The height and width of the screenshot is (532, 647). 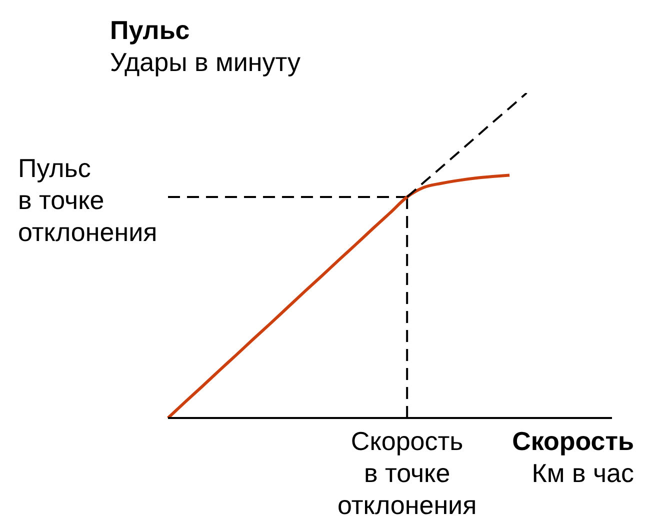 I want to click on y-axis-title: Пульс Удары в минуту, so click(x=205, y=46).